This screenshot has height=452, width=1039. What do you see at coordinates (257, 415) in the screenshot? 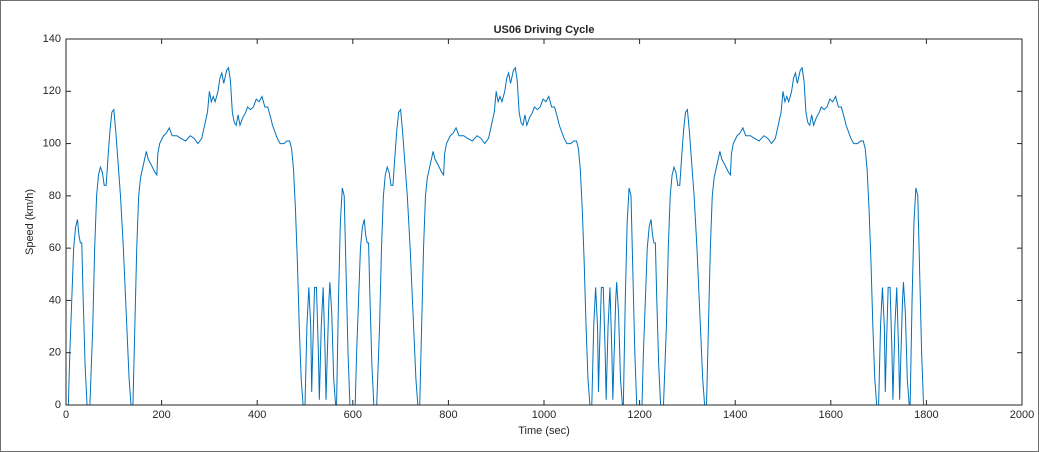
I see `x-tick-label: 400` at bounding box center [257, 415].